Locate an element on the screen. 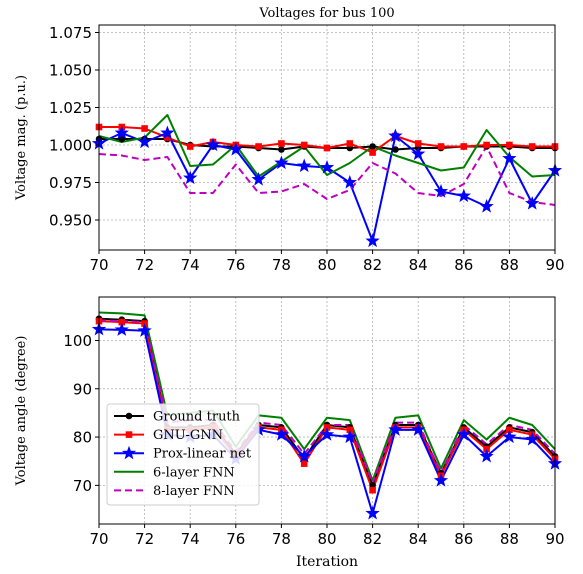 This screenshot has width=583, height=574. vang-x-tick-label: 84 is located at coordinates (418, 539).